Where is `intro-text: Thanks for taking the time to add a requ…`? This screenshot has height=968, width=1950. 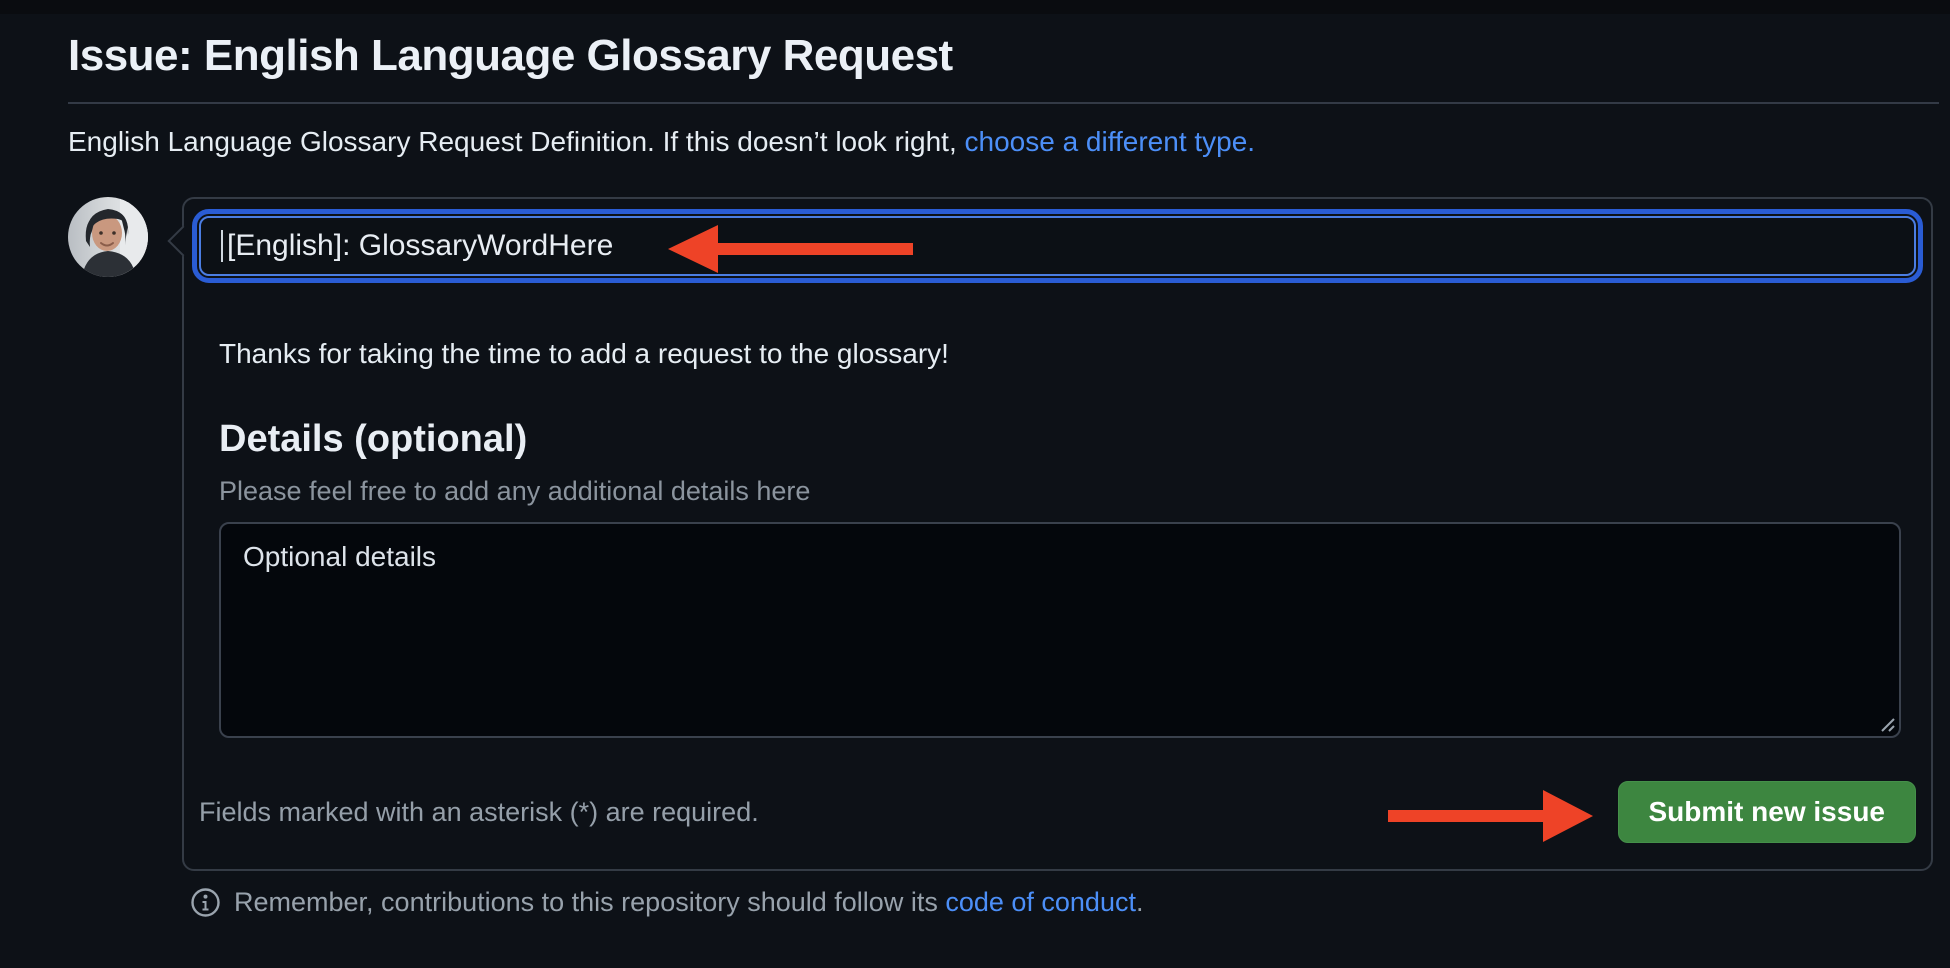
intro-text: Thanks for taking the time to add a requ… is located at coordinates (584, 353).